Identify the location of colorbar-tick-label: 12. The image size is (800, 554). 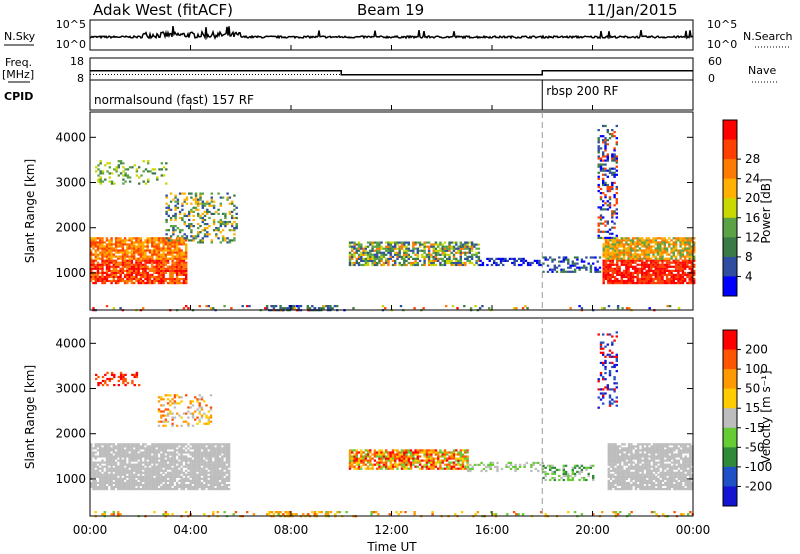
(752, 237).